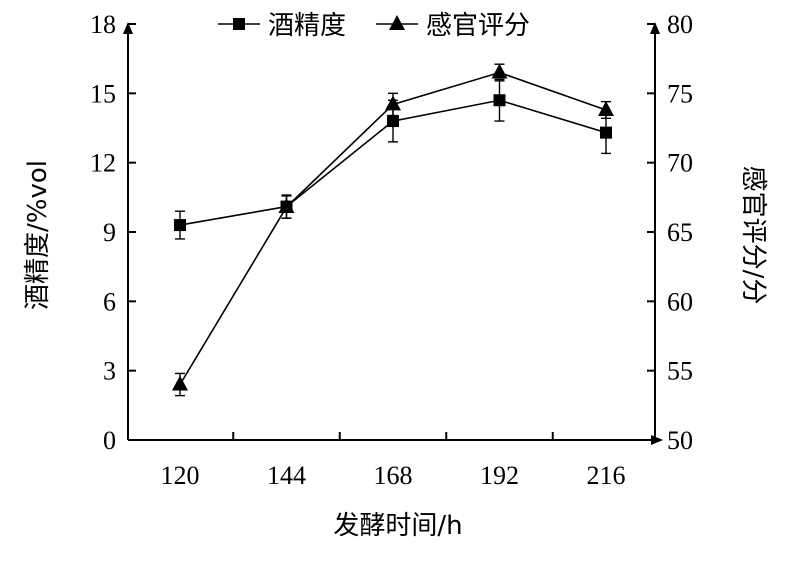 The width and height of the screenshot is (793, 569). I want to click on x-tick-label: 216, so click(606, 475).